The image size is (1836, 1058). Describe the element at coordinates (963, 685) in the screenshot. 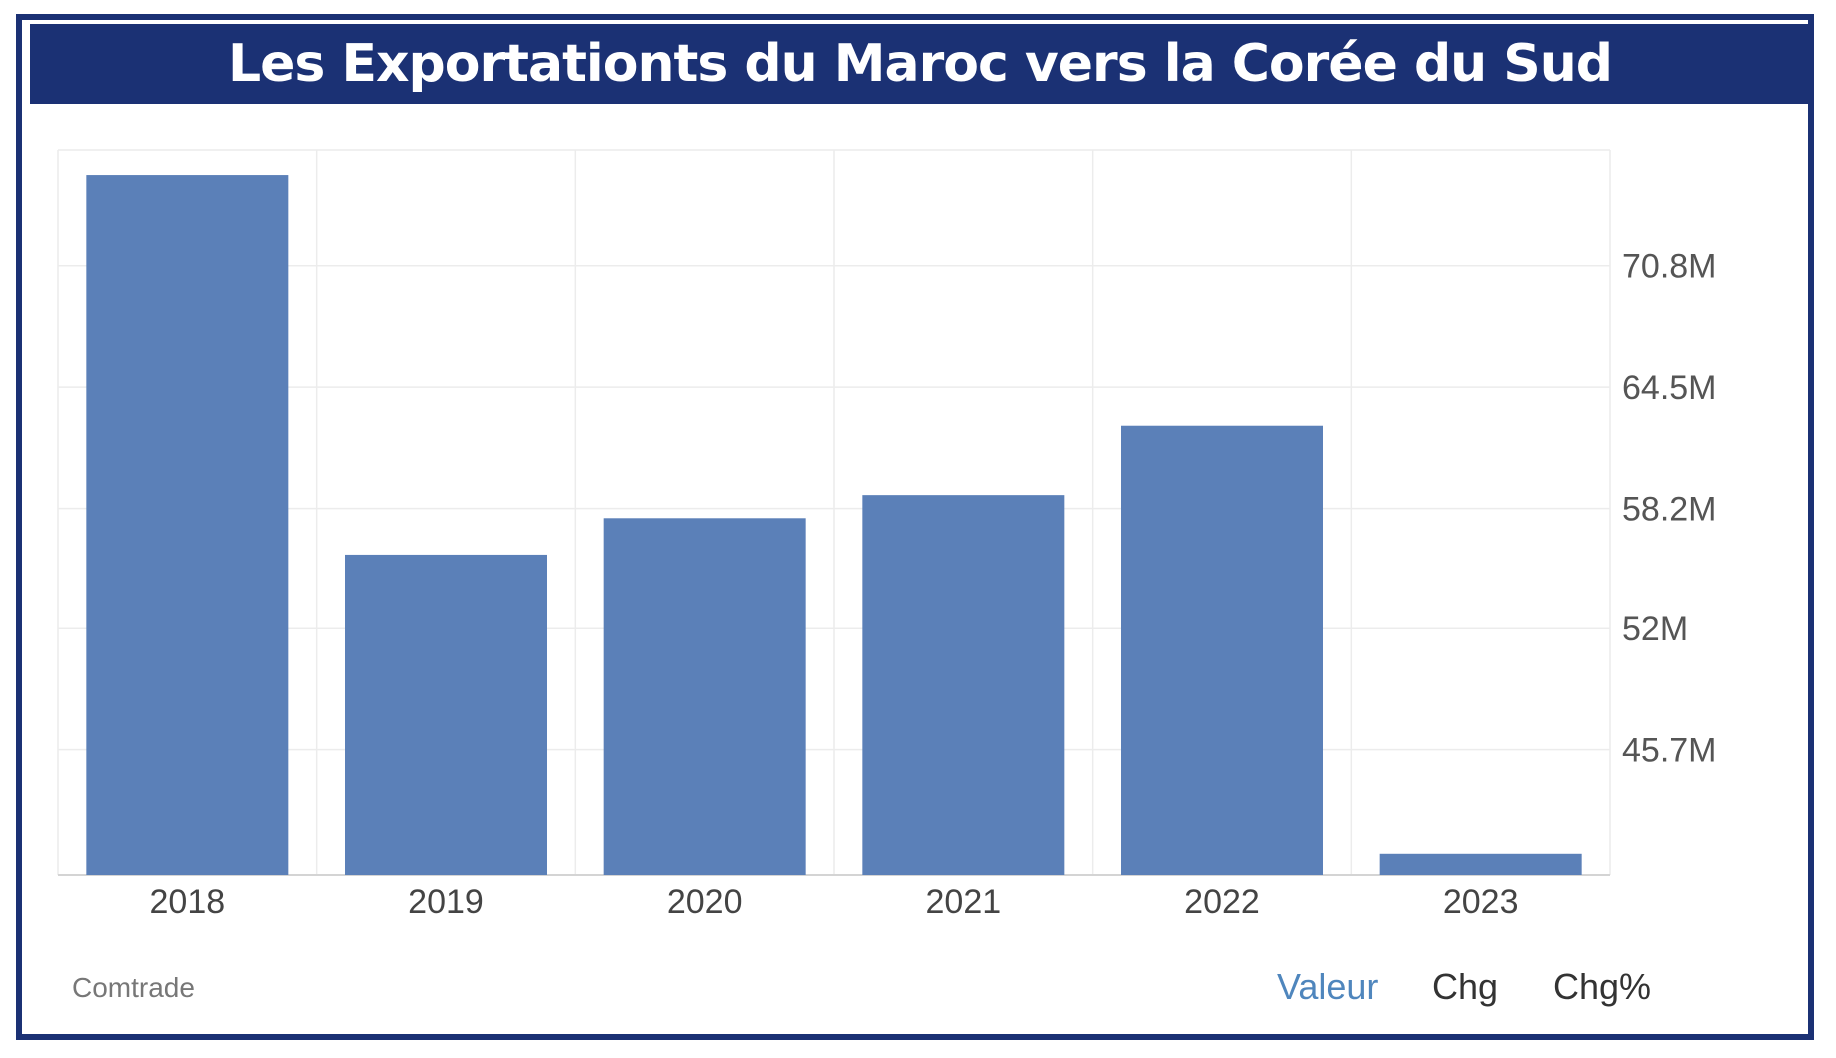

I see `bar-2021` at that location.